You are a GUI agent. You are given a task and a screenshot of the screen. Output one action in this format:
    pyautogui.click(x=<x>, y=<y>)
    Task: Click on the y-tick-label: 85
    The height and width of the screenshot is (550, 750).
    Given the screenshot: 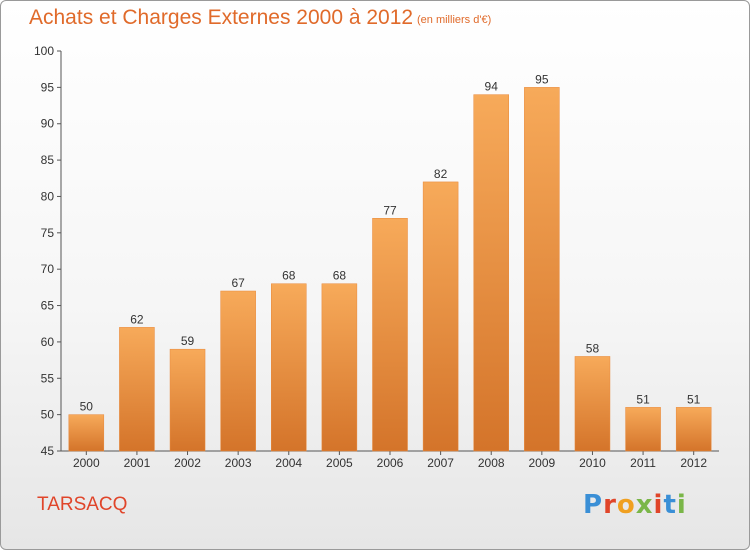 What is the action you would take?
    pyautogui.click(x=48, y=160)
    